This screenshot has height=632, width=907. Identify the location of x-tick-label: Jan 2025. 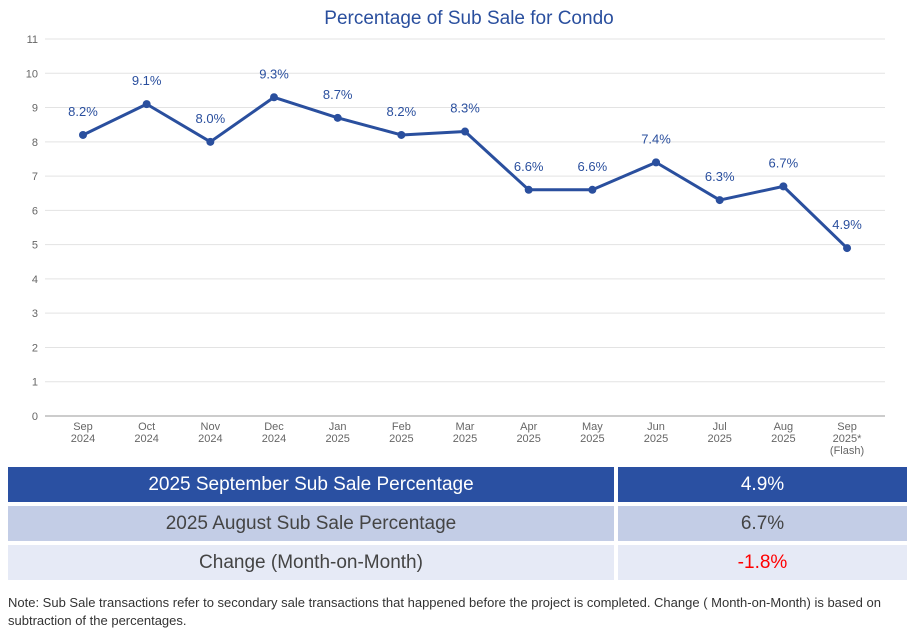
(337, 433).